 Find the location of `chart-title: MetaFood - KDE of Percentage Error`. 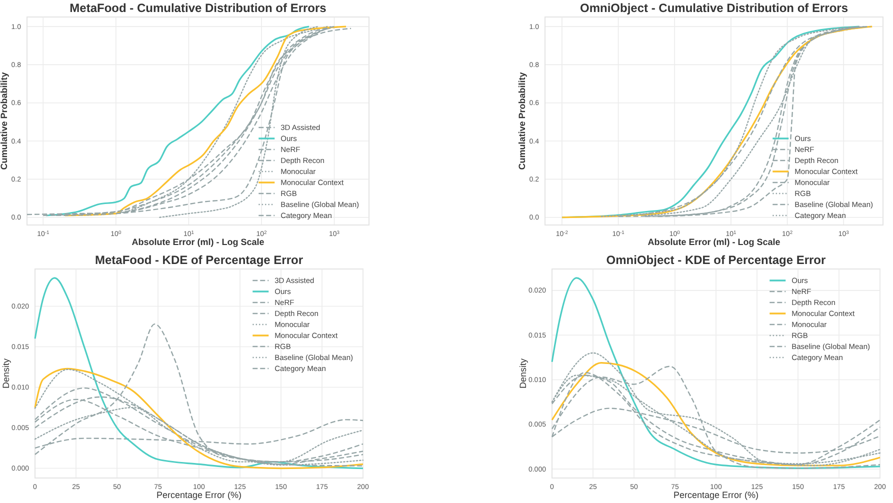

chart-title: MetaFood - KDE of Percentage Error is located at coordinates (199, 260).